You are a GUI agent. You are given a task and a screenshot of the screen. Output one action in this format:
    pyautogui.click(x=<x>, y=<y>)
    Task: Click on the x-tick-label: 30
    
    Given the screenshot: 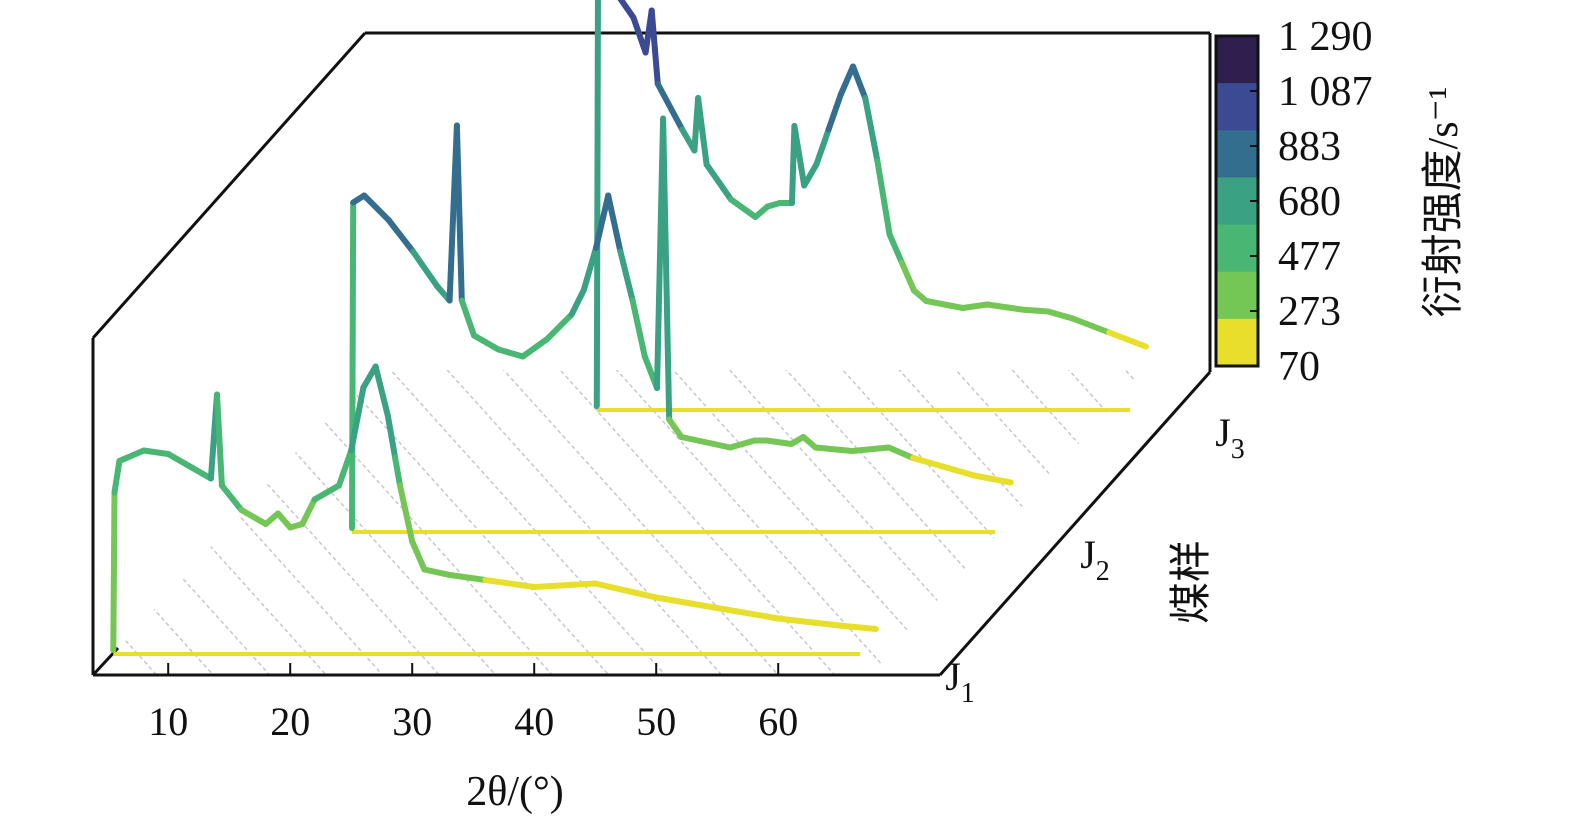 What is the action you would take?
    pyautogui.click(x=412, y=721)
    